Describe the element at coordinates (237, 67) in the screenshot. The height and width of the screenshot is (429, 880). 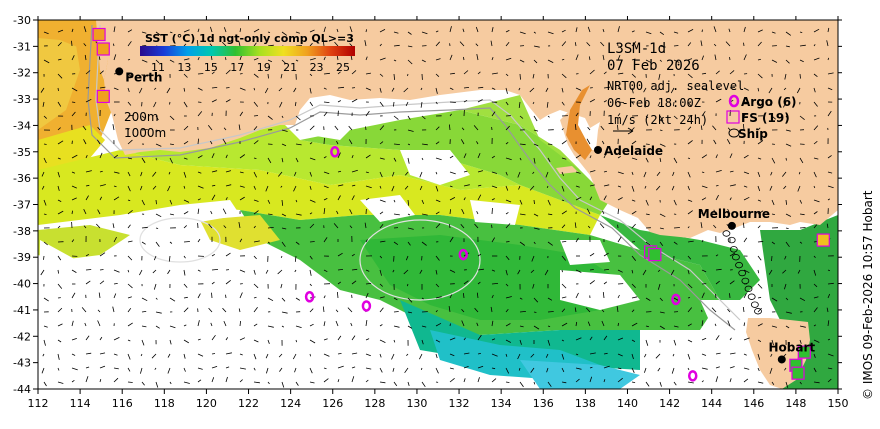
I see `colorbar-tick-label: 17` at that location.